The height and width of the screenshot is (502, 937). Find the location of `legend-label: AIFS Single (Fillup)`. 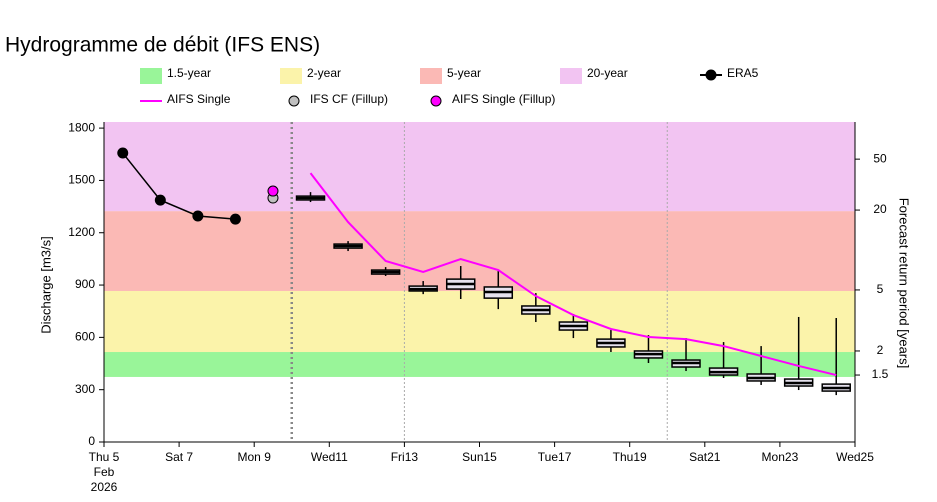

legend-label: AIFS Single (Fillup) is located at coordinates (503, 99).